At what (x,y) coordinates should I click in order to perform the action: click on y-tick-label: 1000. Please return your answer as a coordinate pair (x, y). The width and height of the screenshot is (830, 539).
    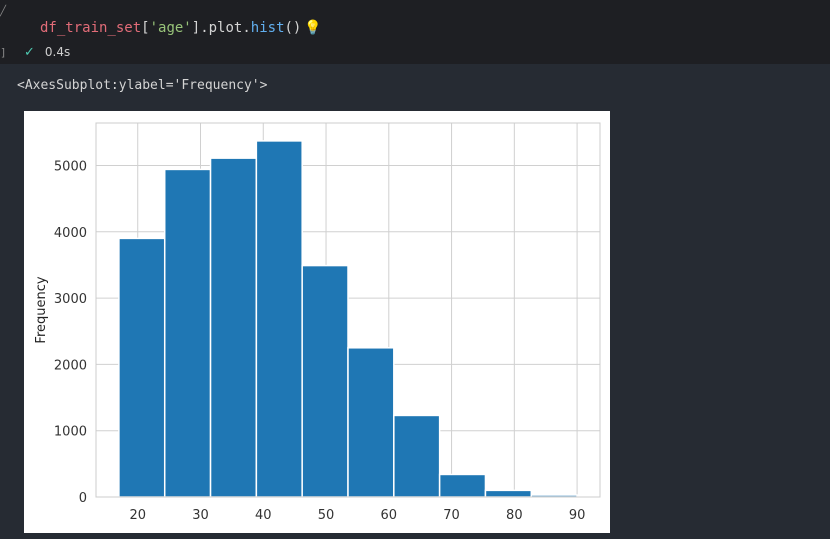
    Looking at the image, I should click on (70, 432).